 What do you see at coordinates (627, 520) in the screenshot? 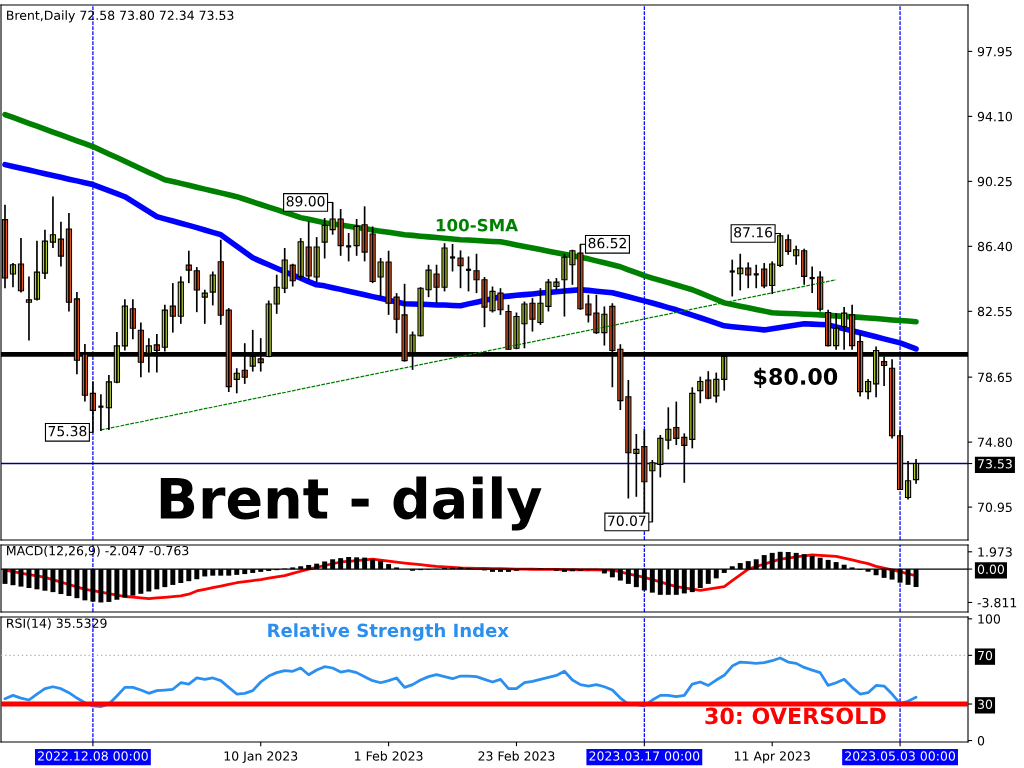
I see `annotation: 70.07` at bounding box center [627, 520].